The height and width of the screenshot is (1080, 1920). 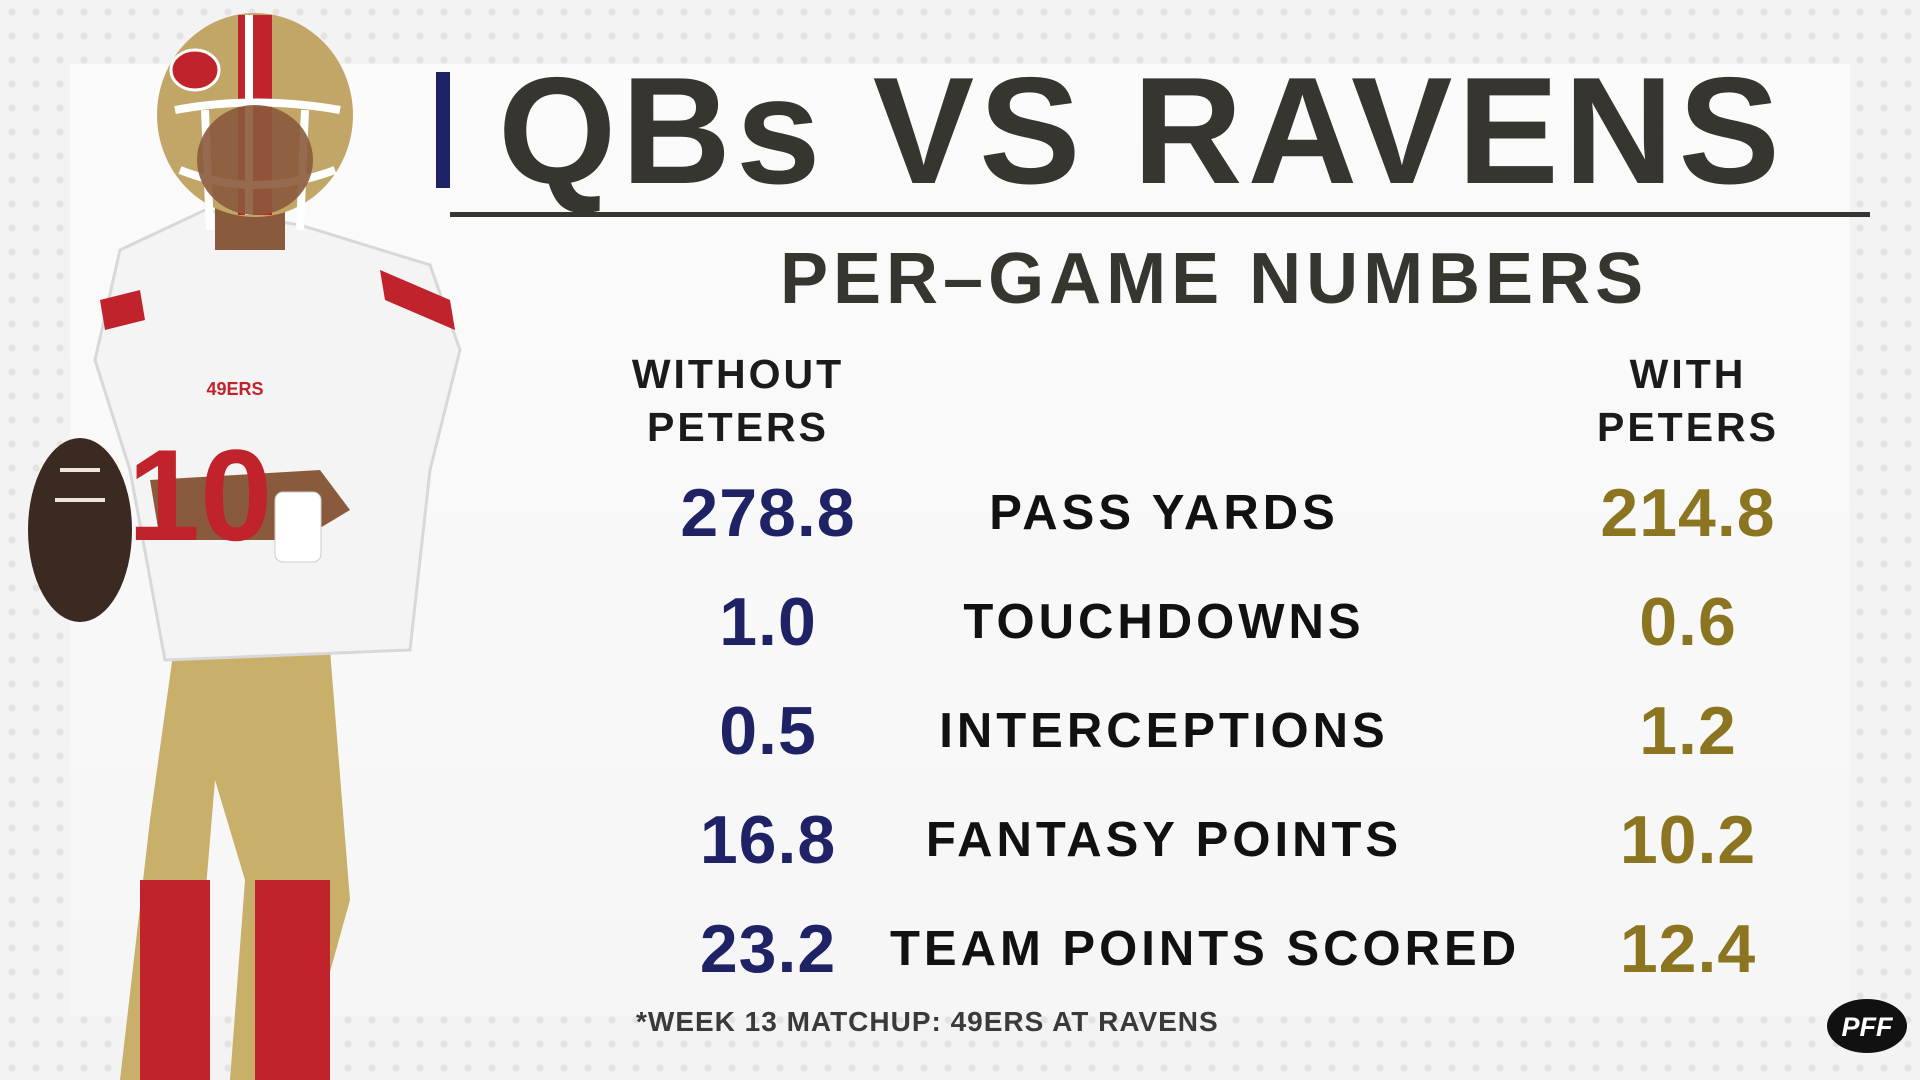 What do you see at coordinates (768, 622) in the screenshot?
I see `without-value: 1.0` at bounding box center [768, 622].